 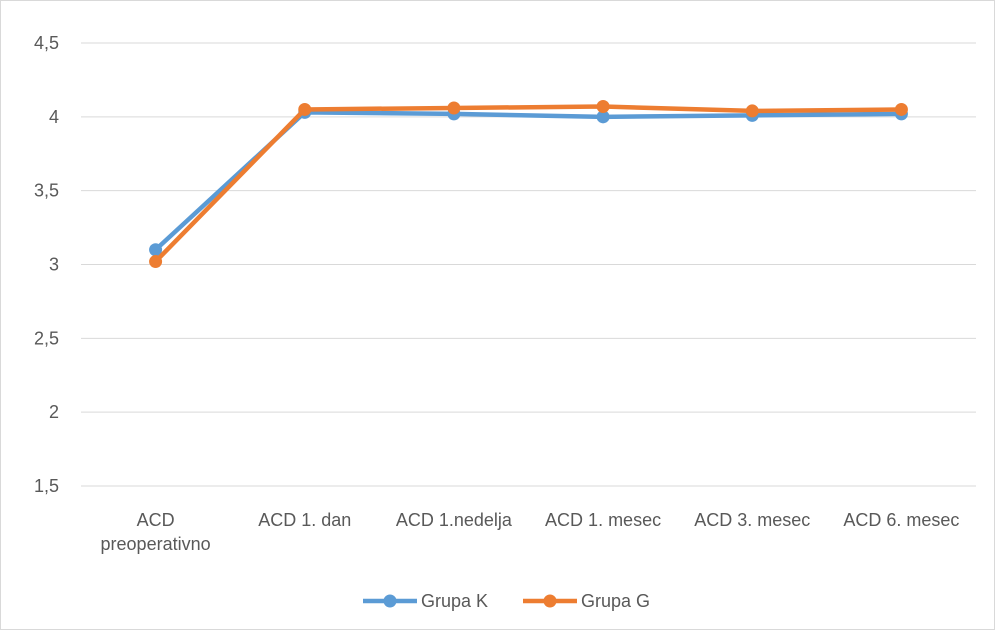 What do you see at coordinates (54, 412) in the screenshot?
I see `y-tick-label: 2` at bounding box center [54, 412].